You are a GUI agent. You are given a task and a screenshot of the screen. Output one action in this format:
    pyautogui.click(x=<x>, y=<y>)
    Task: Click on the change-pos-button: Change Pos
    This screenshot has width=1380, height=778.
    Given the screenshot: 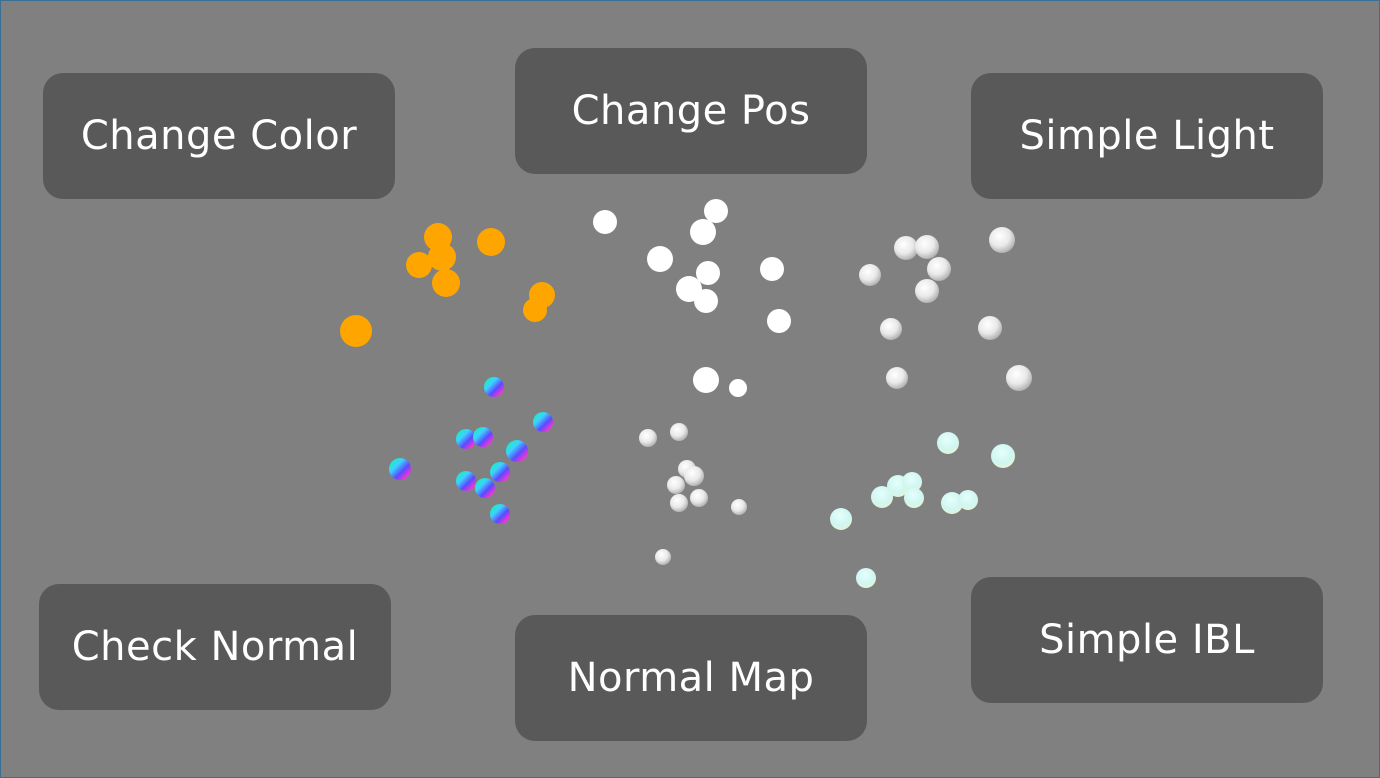 What is the action you would take?
    pyautogui.click(x=691, y=111)
    